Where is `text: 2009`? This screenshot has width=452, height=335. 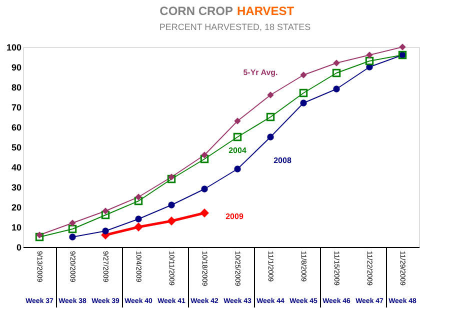
text: 2009 is located at coordinates (235, 216).